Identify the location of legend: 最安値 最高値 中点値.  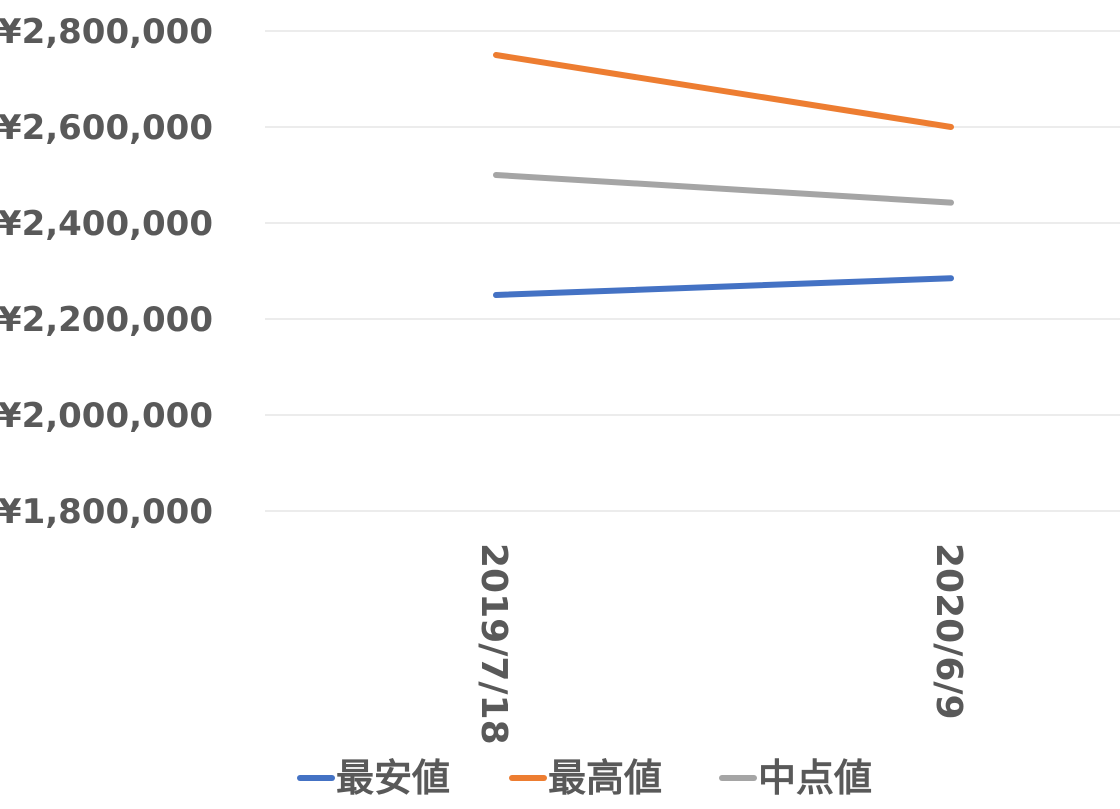
(584, 778).